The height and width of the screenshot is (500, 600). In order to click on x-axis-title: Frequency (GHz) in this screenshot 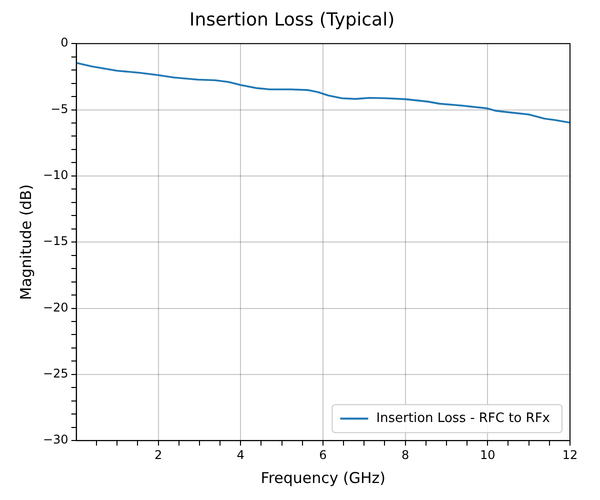, I will do `click(323, 477)`.